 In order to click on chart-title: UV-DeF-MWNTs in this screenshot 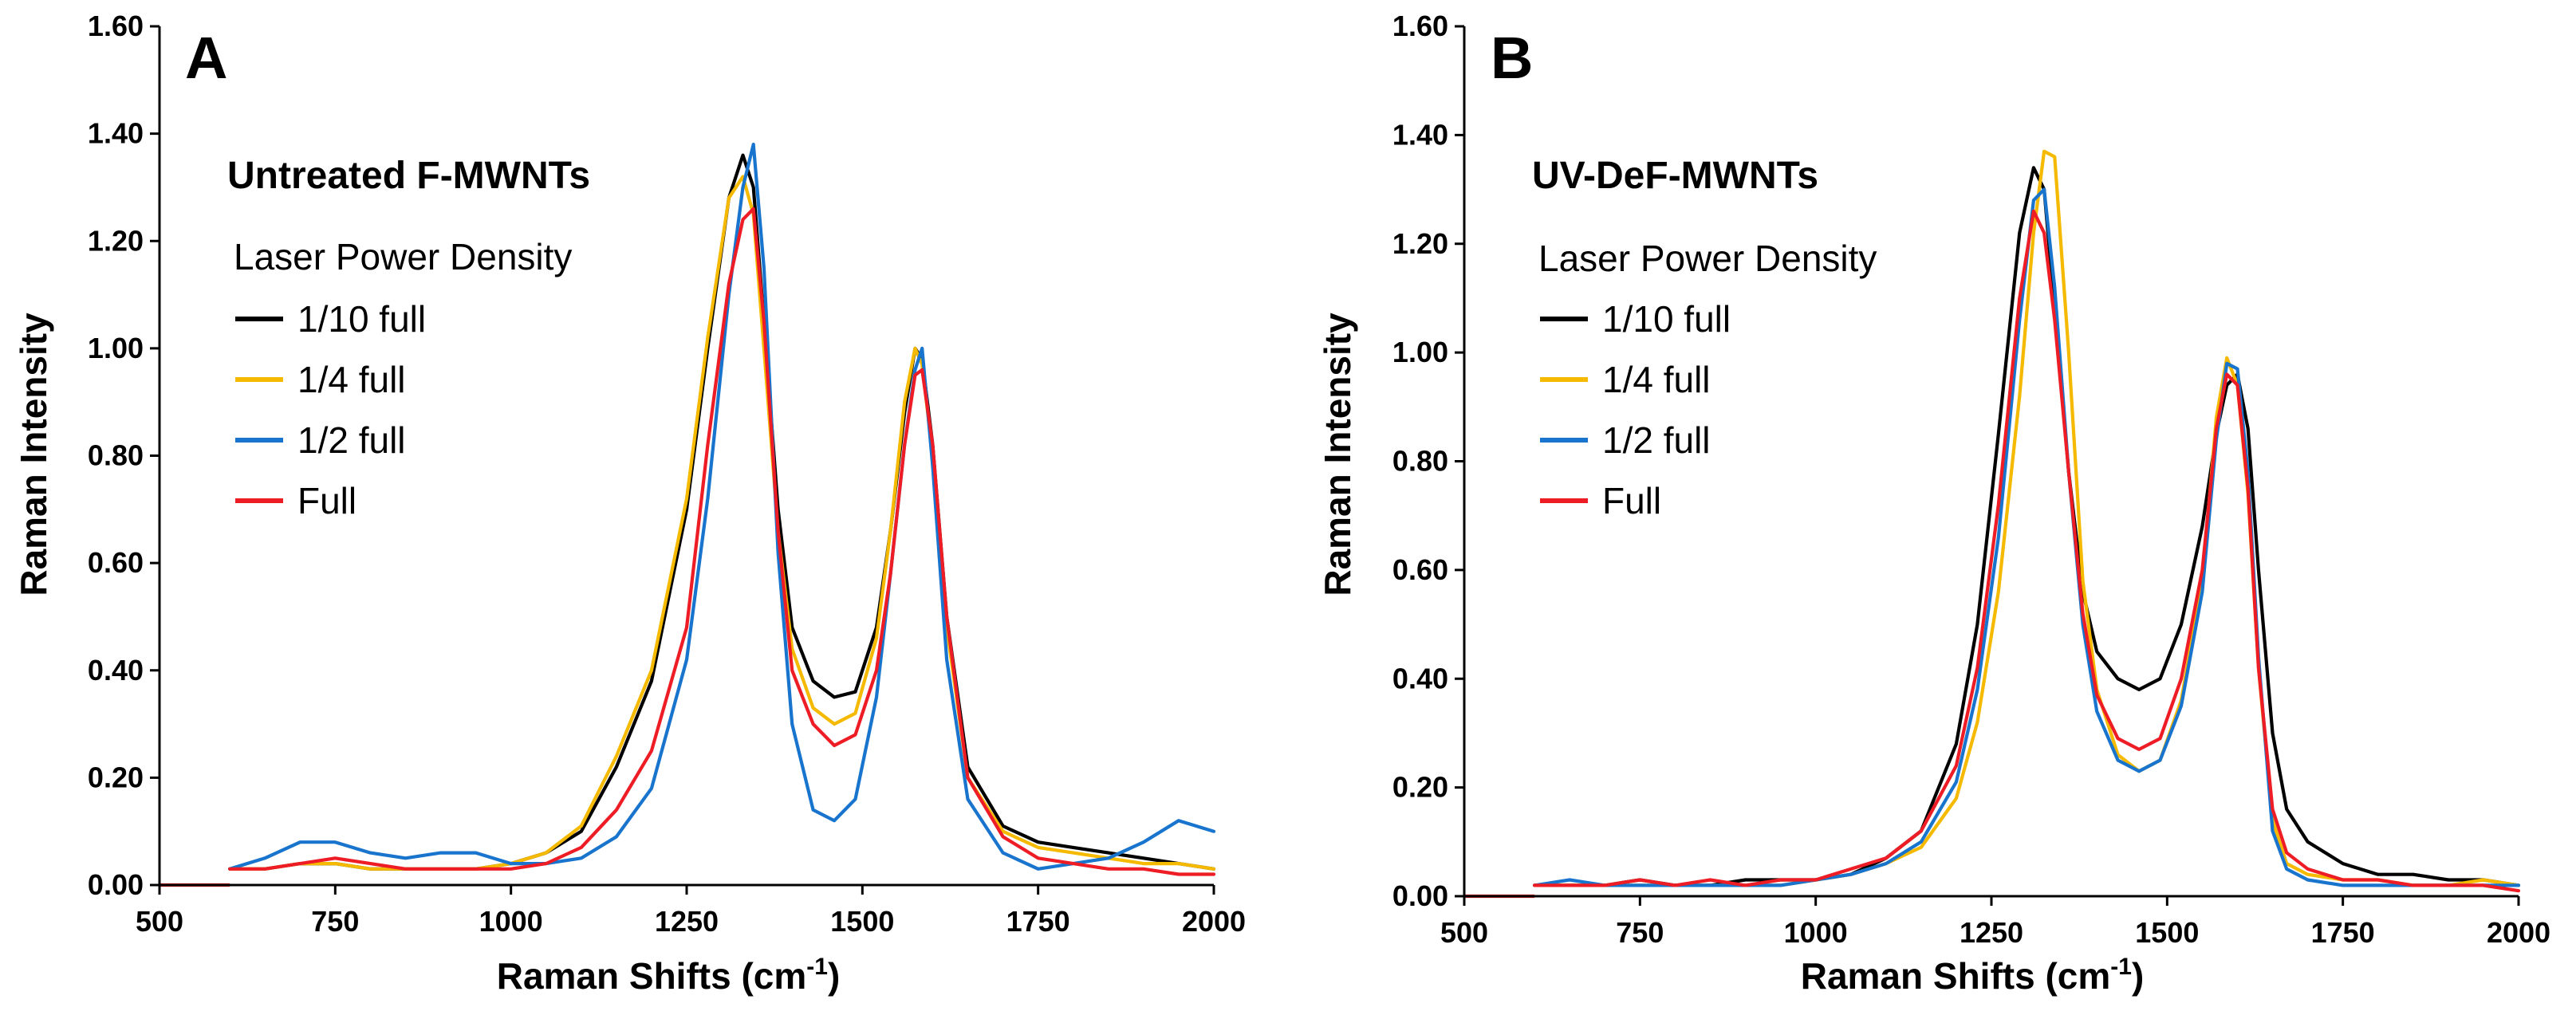, I will do `click(1675, 176)`.